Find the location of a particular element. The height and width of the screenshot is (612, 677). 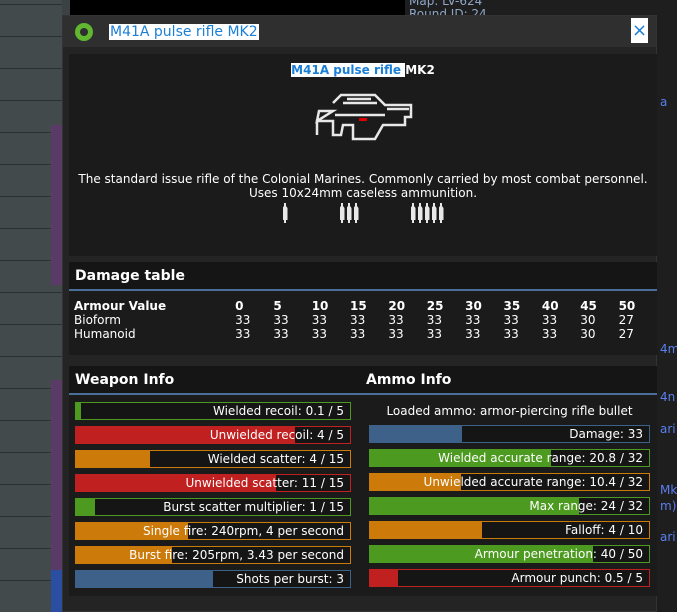

armour-value: 10 is located at coordinates (320, 306).